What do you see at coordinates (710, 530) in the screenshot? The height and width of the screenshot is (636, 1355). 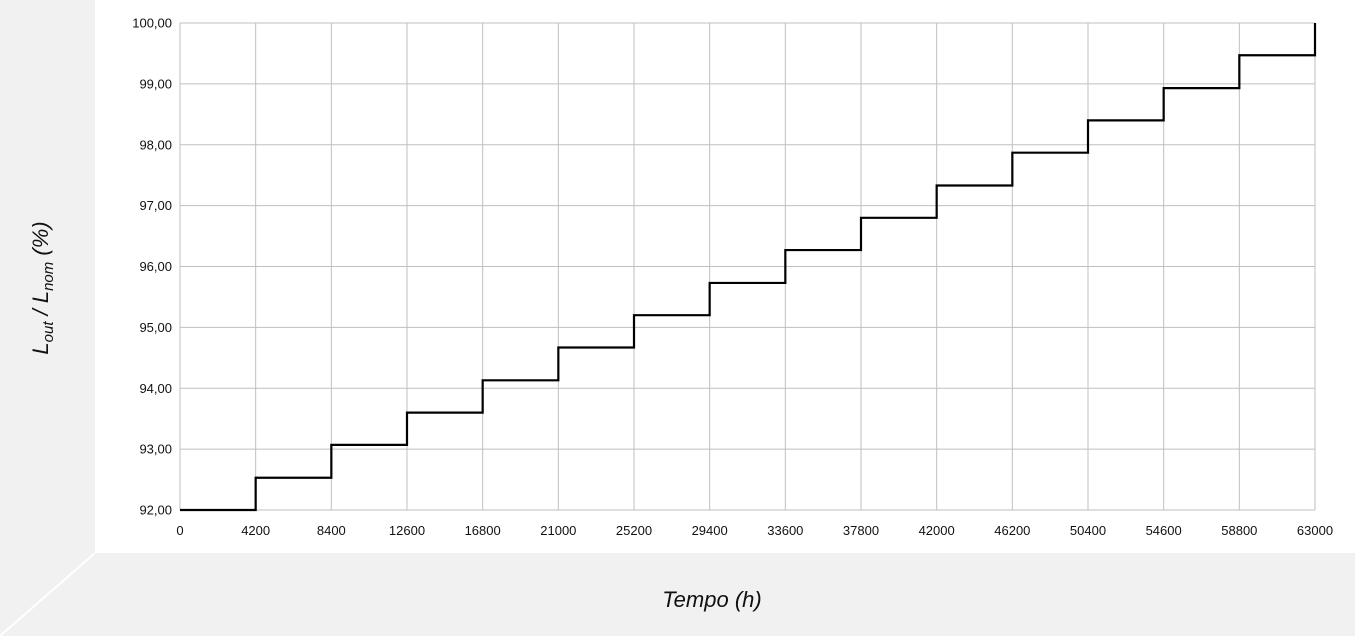 I see `x-tick-label: 29400` at bounding box center [710, 530].